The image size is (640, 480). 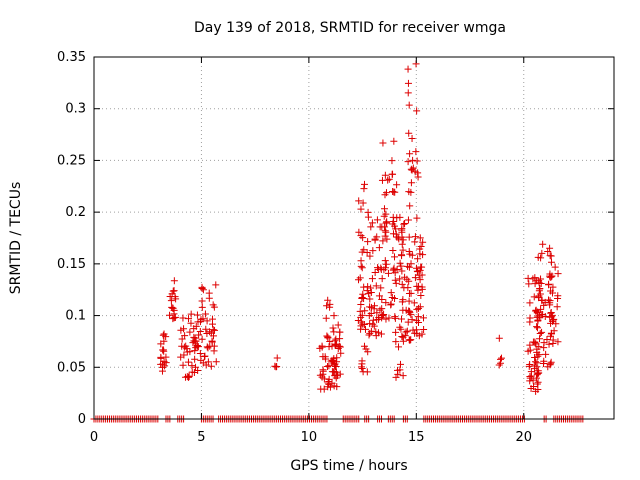 I want to click on x-tick-label: 10, so click(x=309, y=437).